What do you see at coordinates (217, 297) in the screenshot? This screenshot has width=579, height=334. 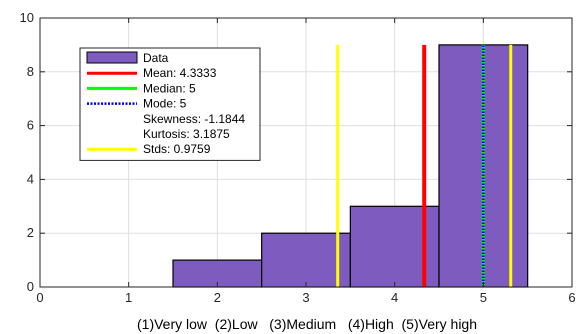 I see `x-tick-label: 2` at bounding box center [217, 297].